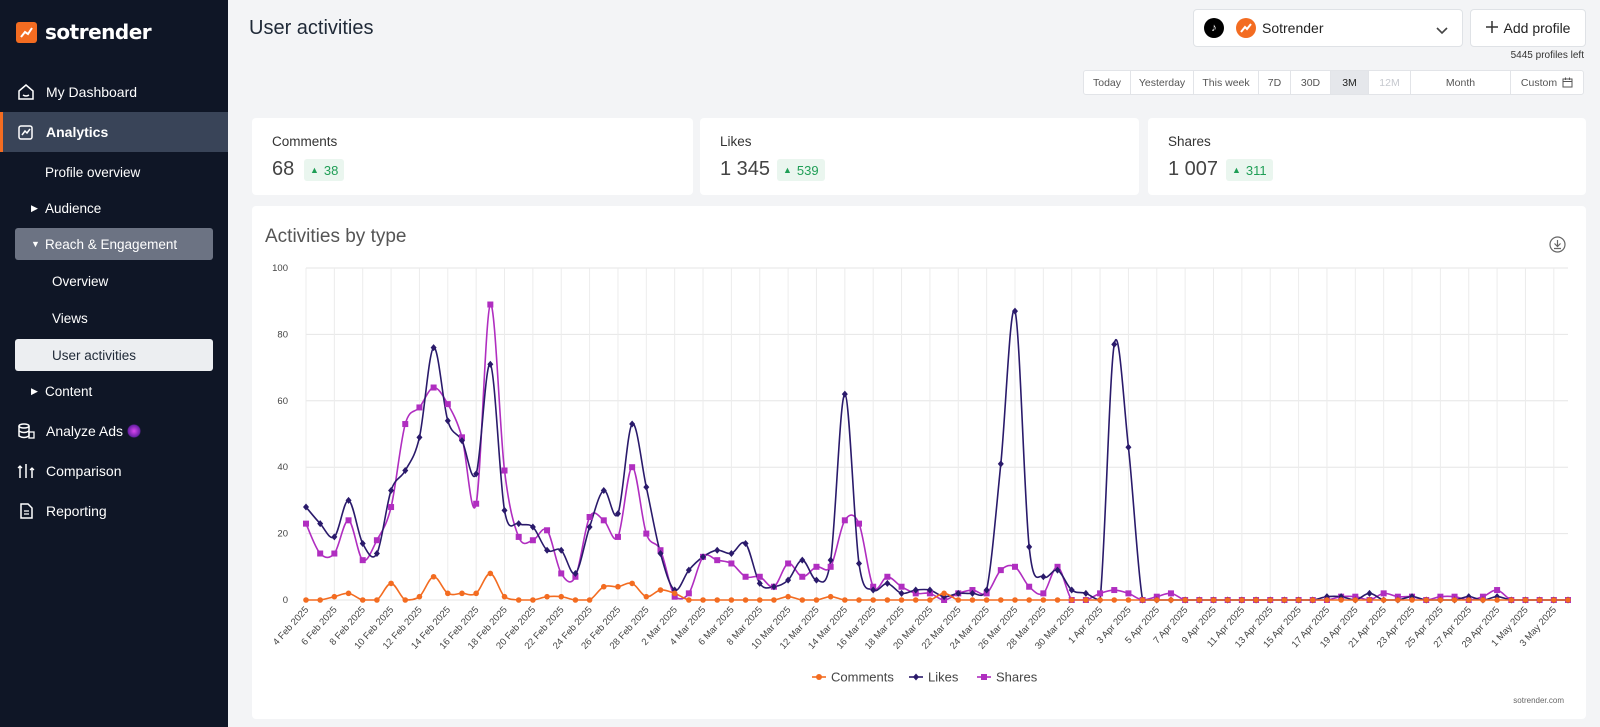 The height and width of the screenshot is (727, 1600). What do you see at coordinates (114, 511) in the screenshot?
I see `sidebar-item-reporting: Reporting` at bounding box center [114, 511].